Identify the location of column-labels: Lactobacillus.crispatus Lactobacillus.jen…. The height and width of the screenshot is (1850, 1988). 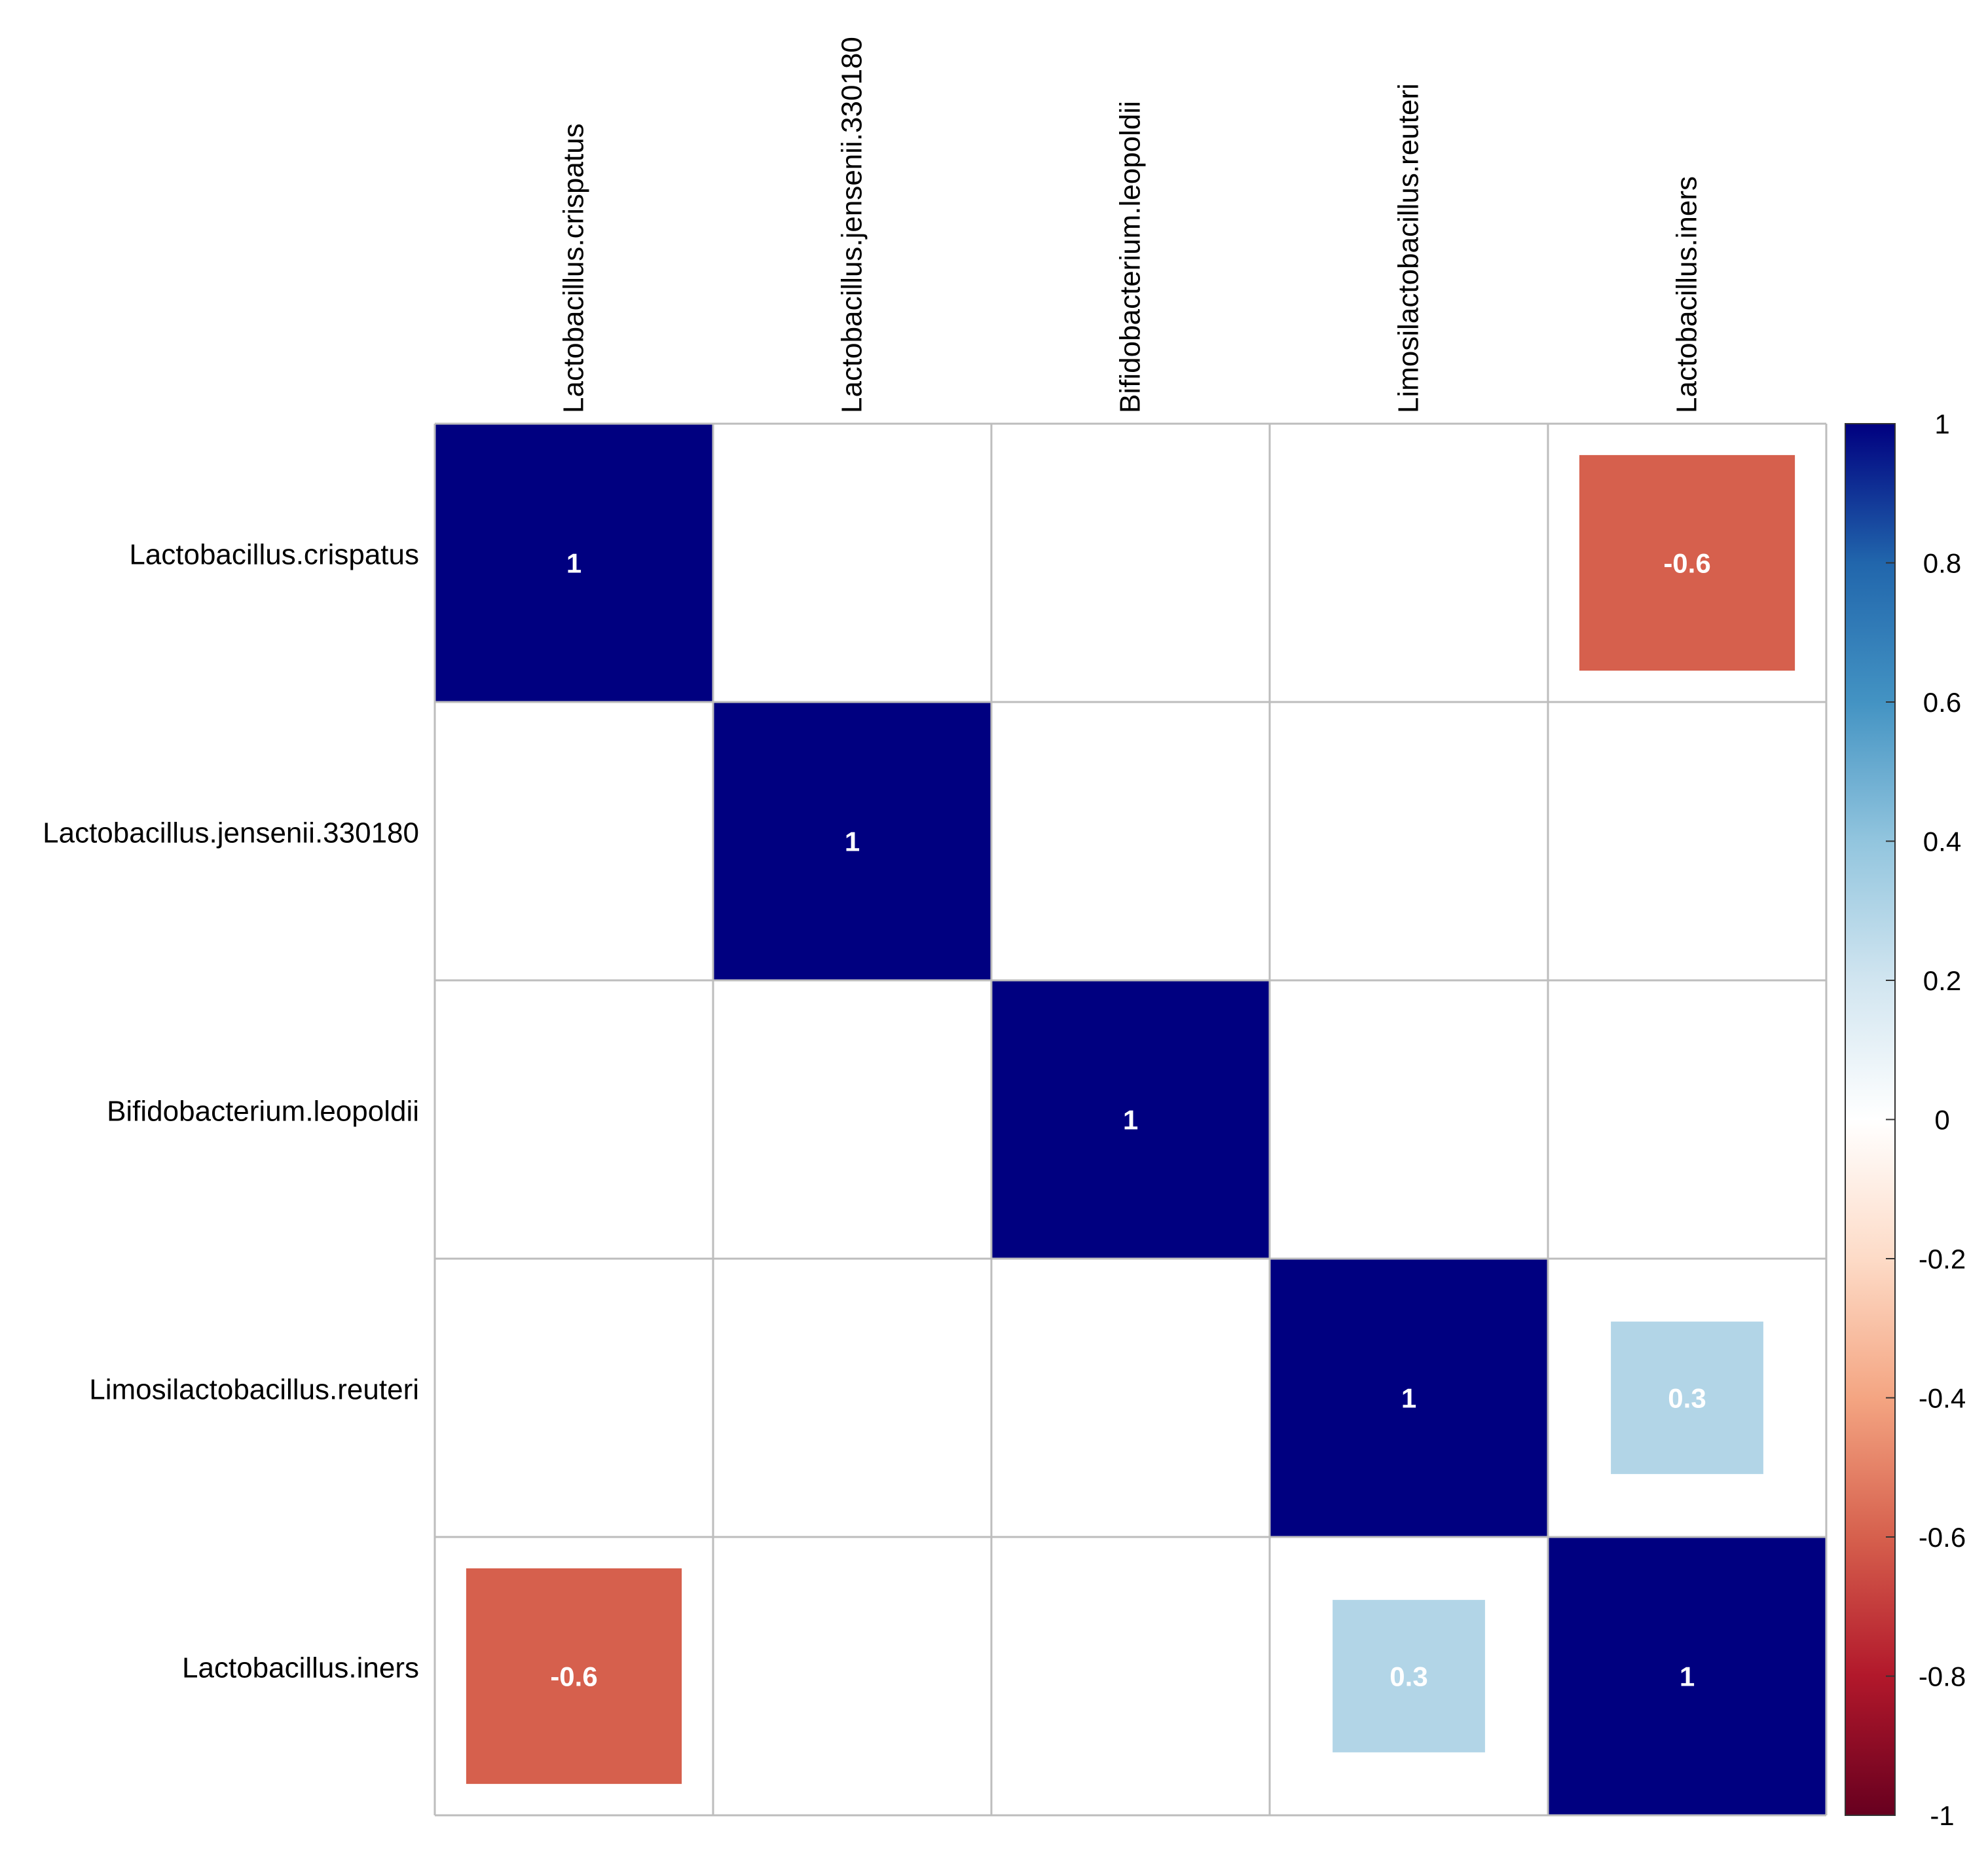
(1130, 225).